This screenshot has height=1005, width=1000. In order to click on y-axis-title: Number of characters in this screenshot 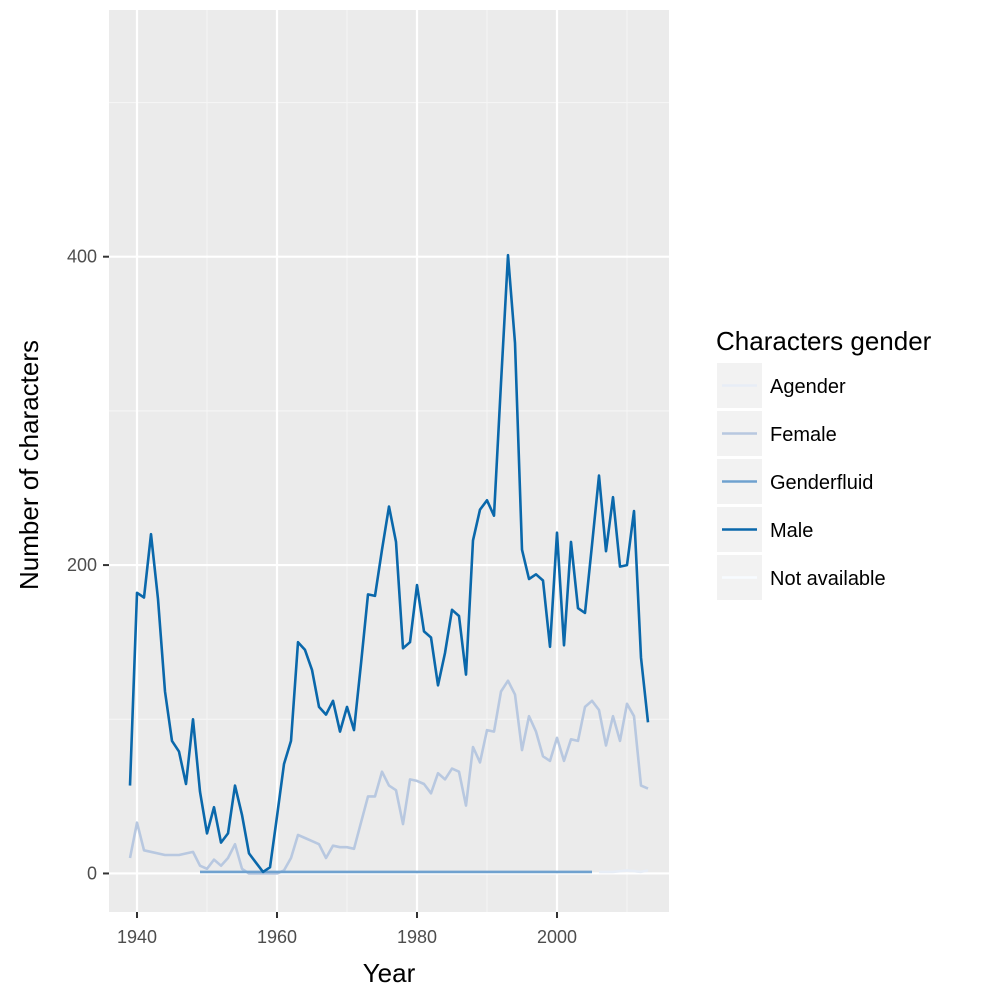, I will do `click(29, 465)`.